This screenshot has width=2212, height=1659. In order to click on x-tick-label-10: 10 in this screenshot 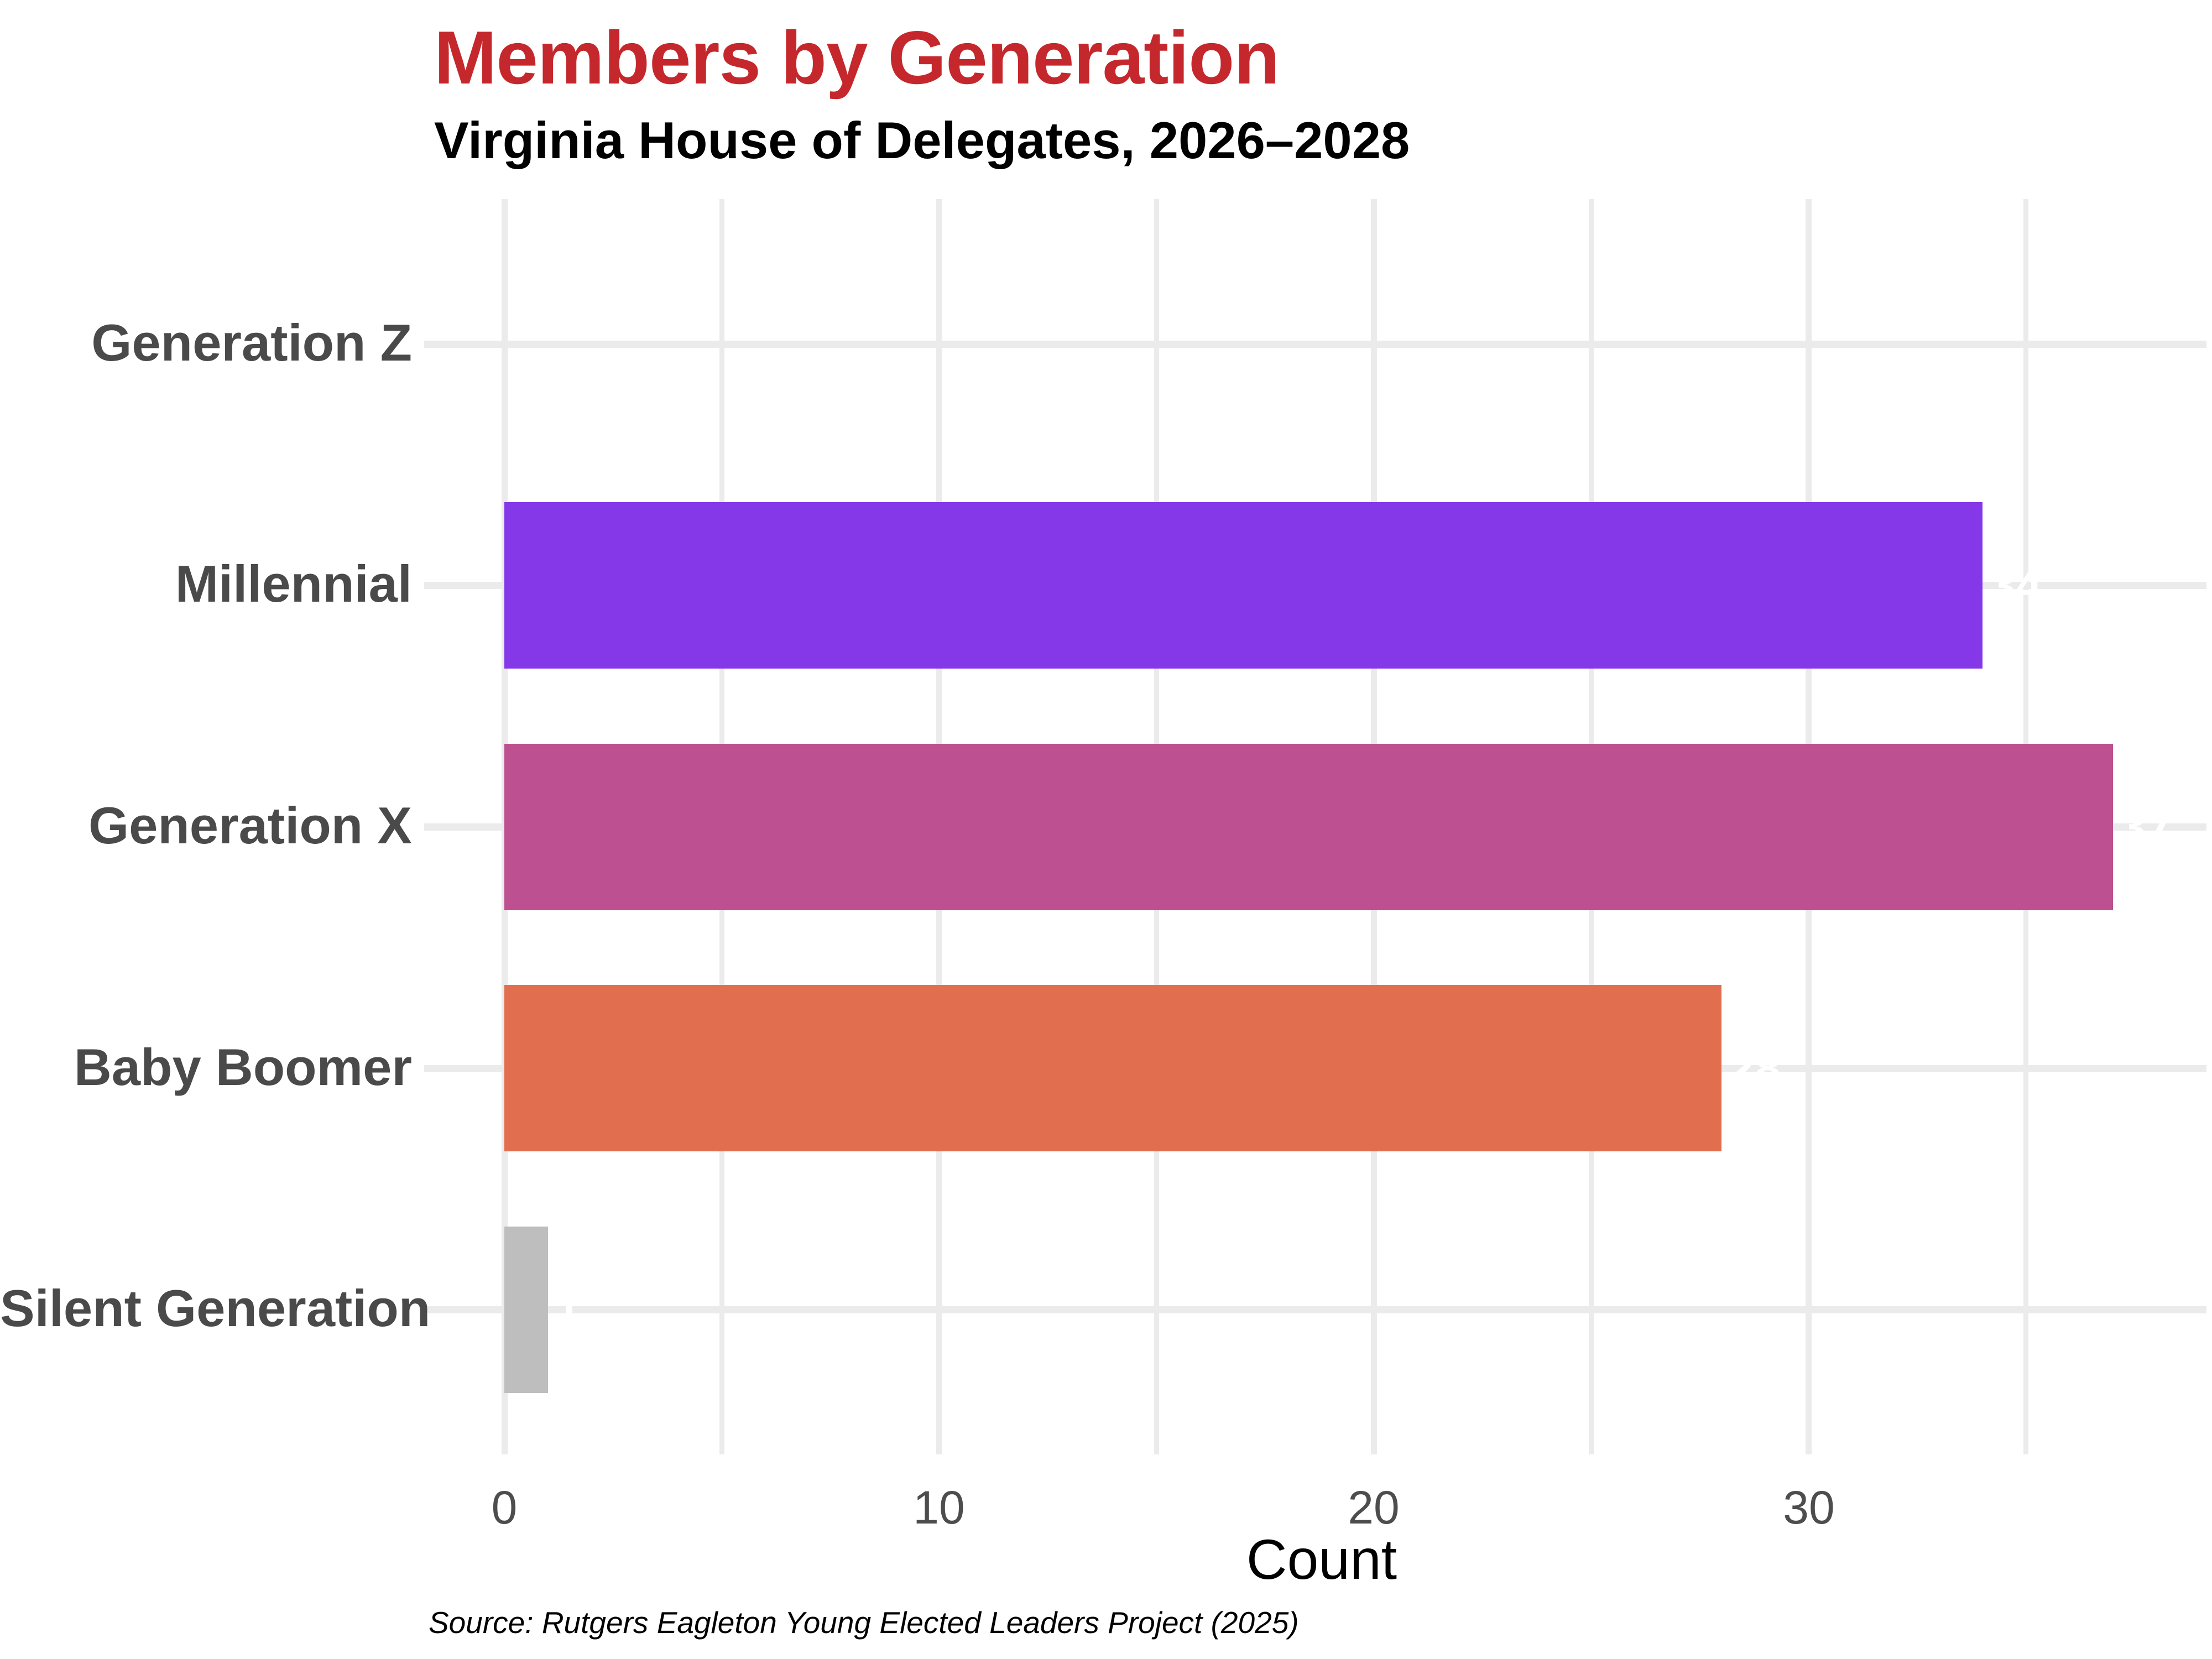, I will do `click(939, 1507)`.